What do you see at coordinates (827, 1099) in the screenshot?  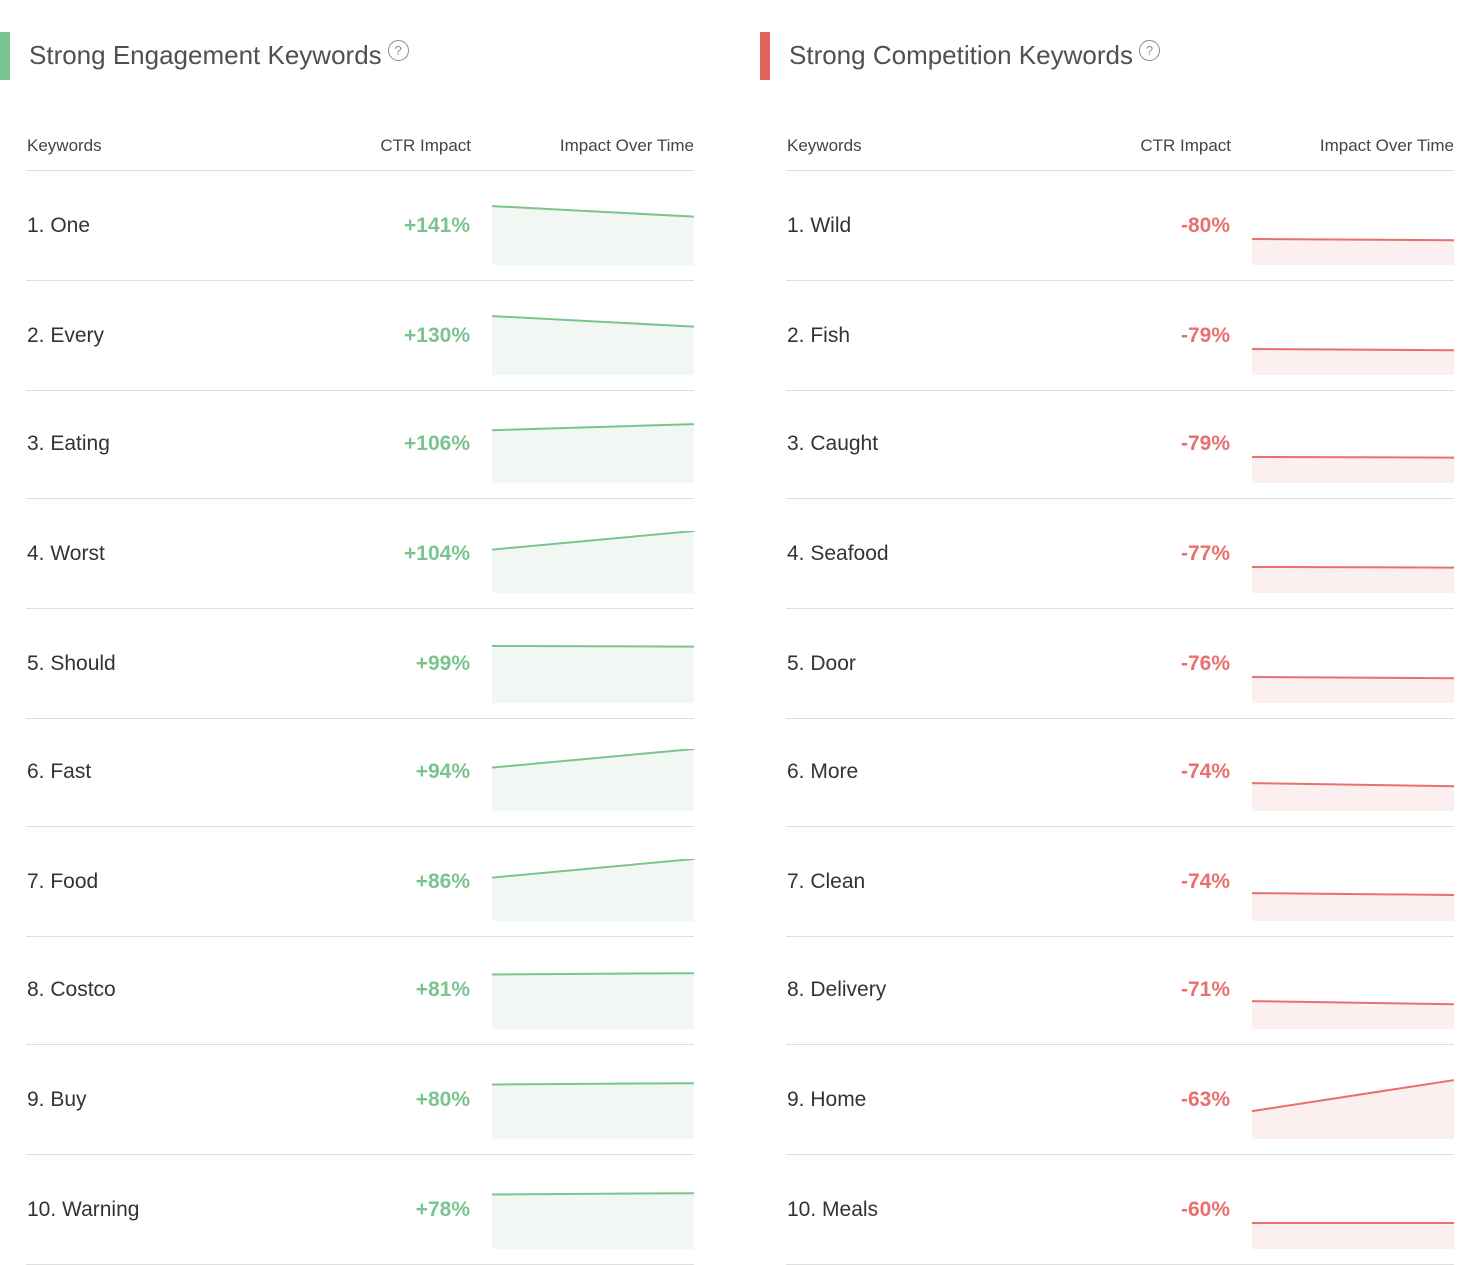 I see `keyword-label: 9. Home` at bounding box center [827, 1099].